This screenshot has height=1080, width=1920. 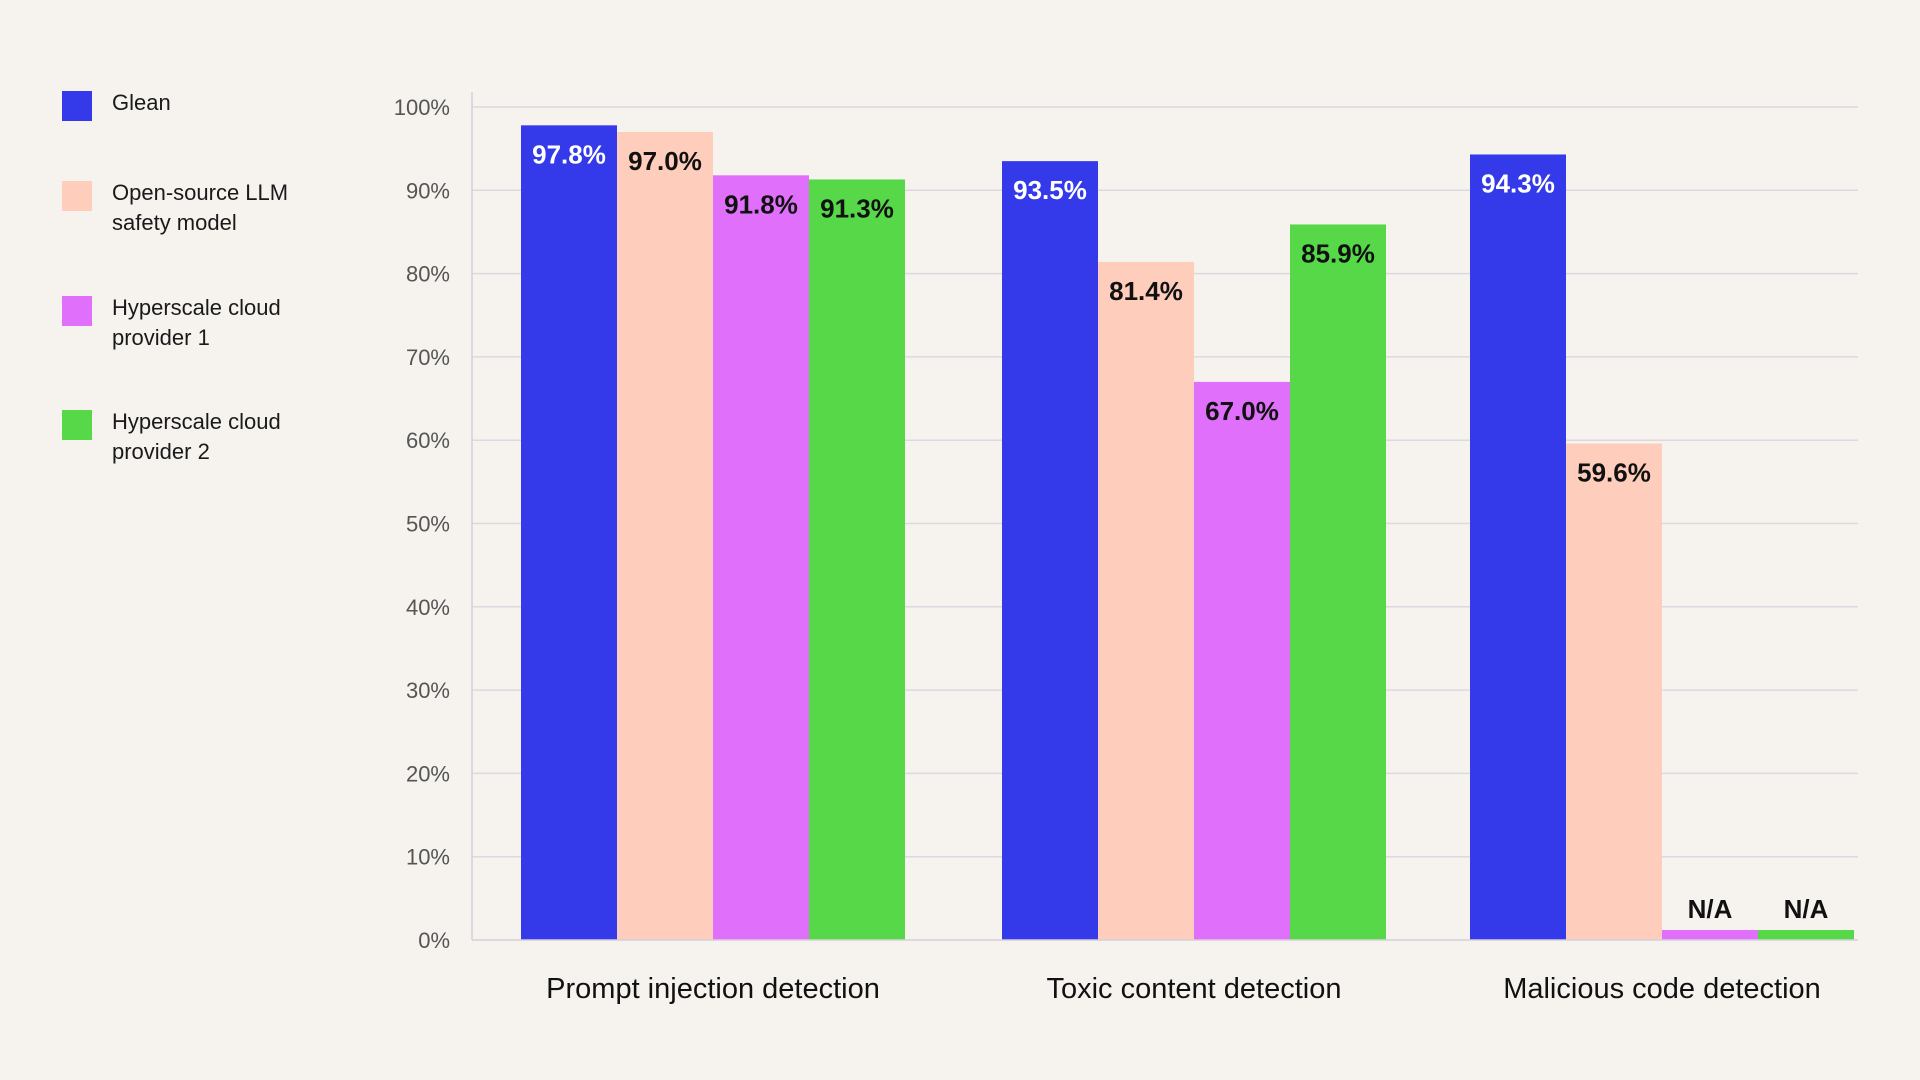 I want to click on x-category-label: Toxic content detection, so click(x=1193, y=989).